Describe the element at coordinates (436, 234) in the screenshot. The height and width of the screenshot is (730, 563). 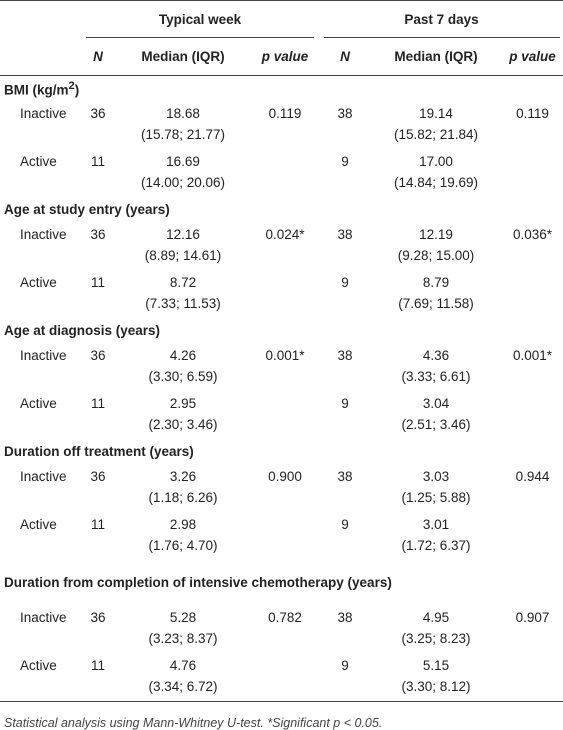
I see `median: 12.19` at that location.